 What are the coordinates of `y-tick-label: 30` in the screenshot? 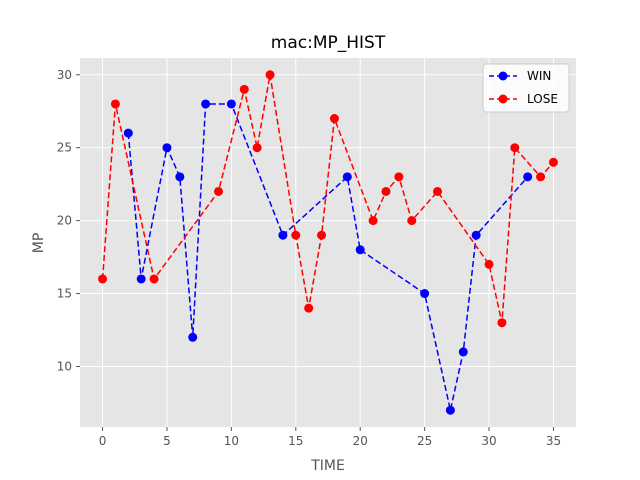 It's located at (64, 75).